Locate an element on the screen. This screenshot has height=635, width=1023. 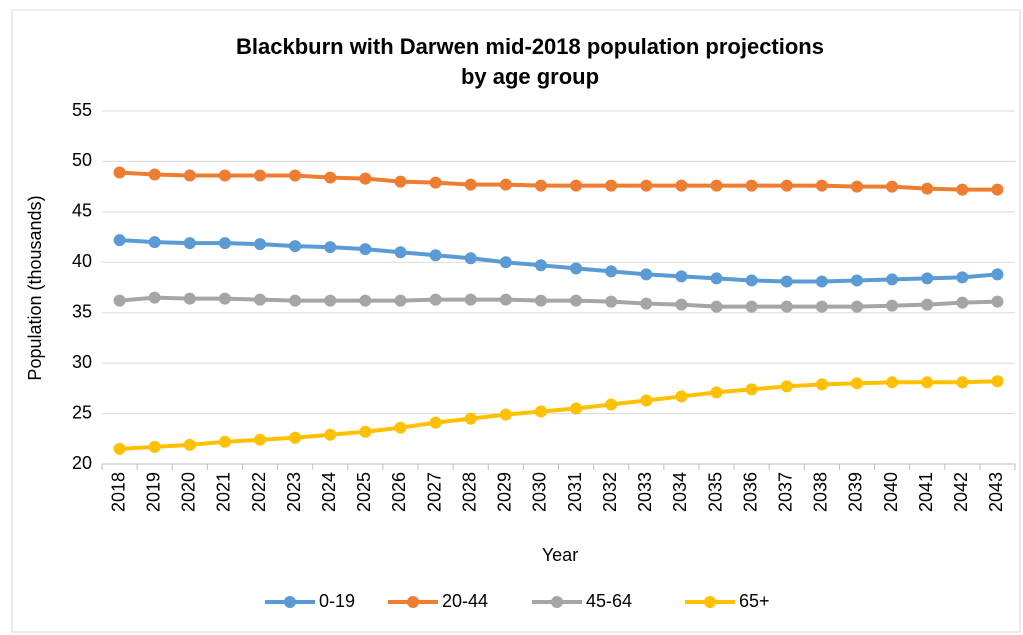
x-tick-label: 2035 is located at coordinates (715, 492).